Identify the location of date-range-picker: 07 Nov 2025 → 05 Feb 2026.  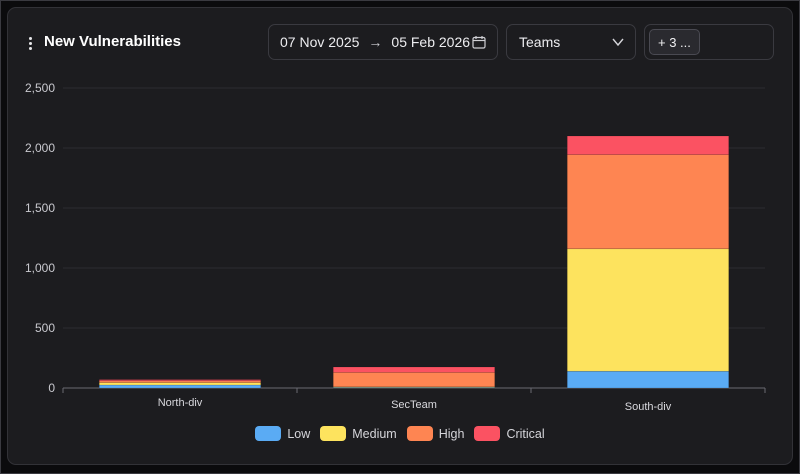
(383, 42).